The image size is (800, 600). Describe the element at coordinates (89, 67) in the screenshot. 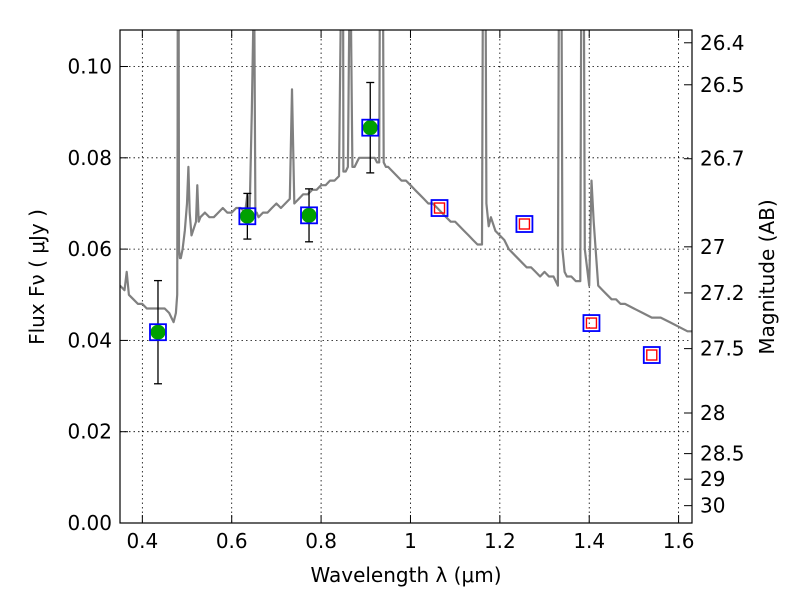

I see `y-tick-label: 0.10` at that location.